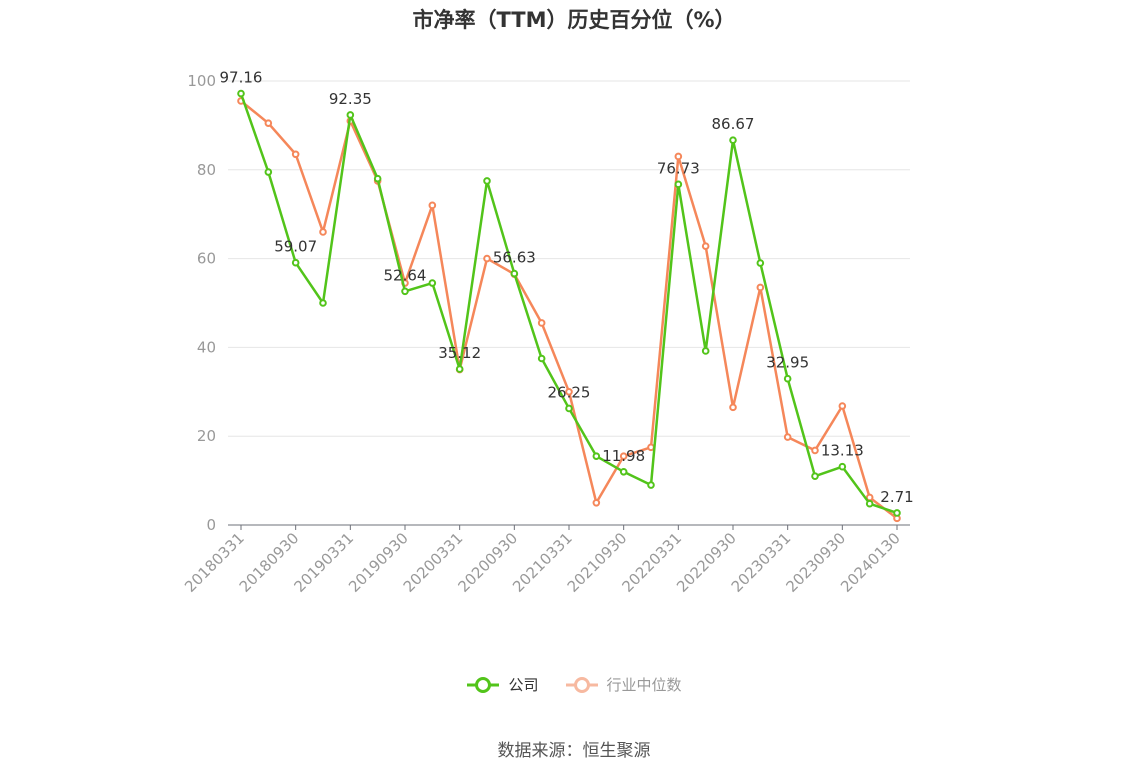  I want to click on data-label: 59.07, so click(295, 247).